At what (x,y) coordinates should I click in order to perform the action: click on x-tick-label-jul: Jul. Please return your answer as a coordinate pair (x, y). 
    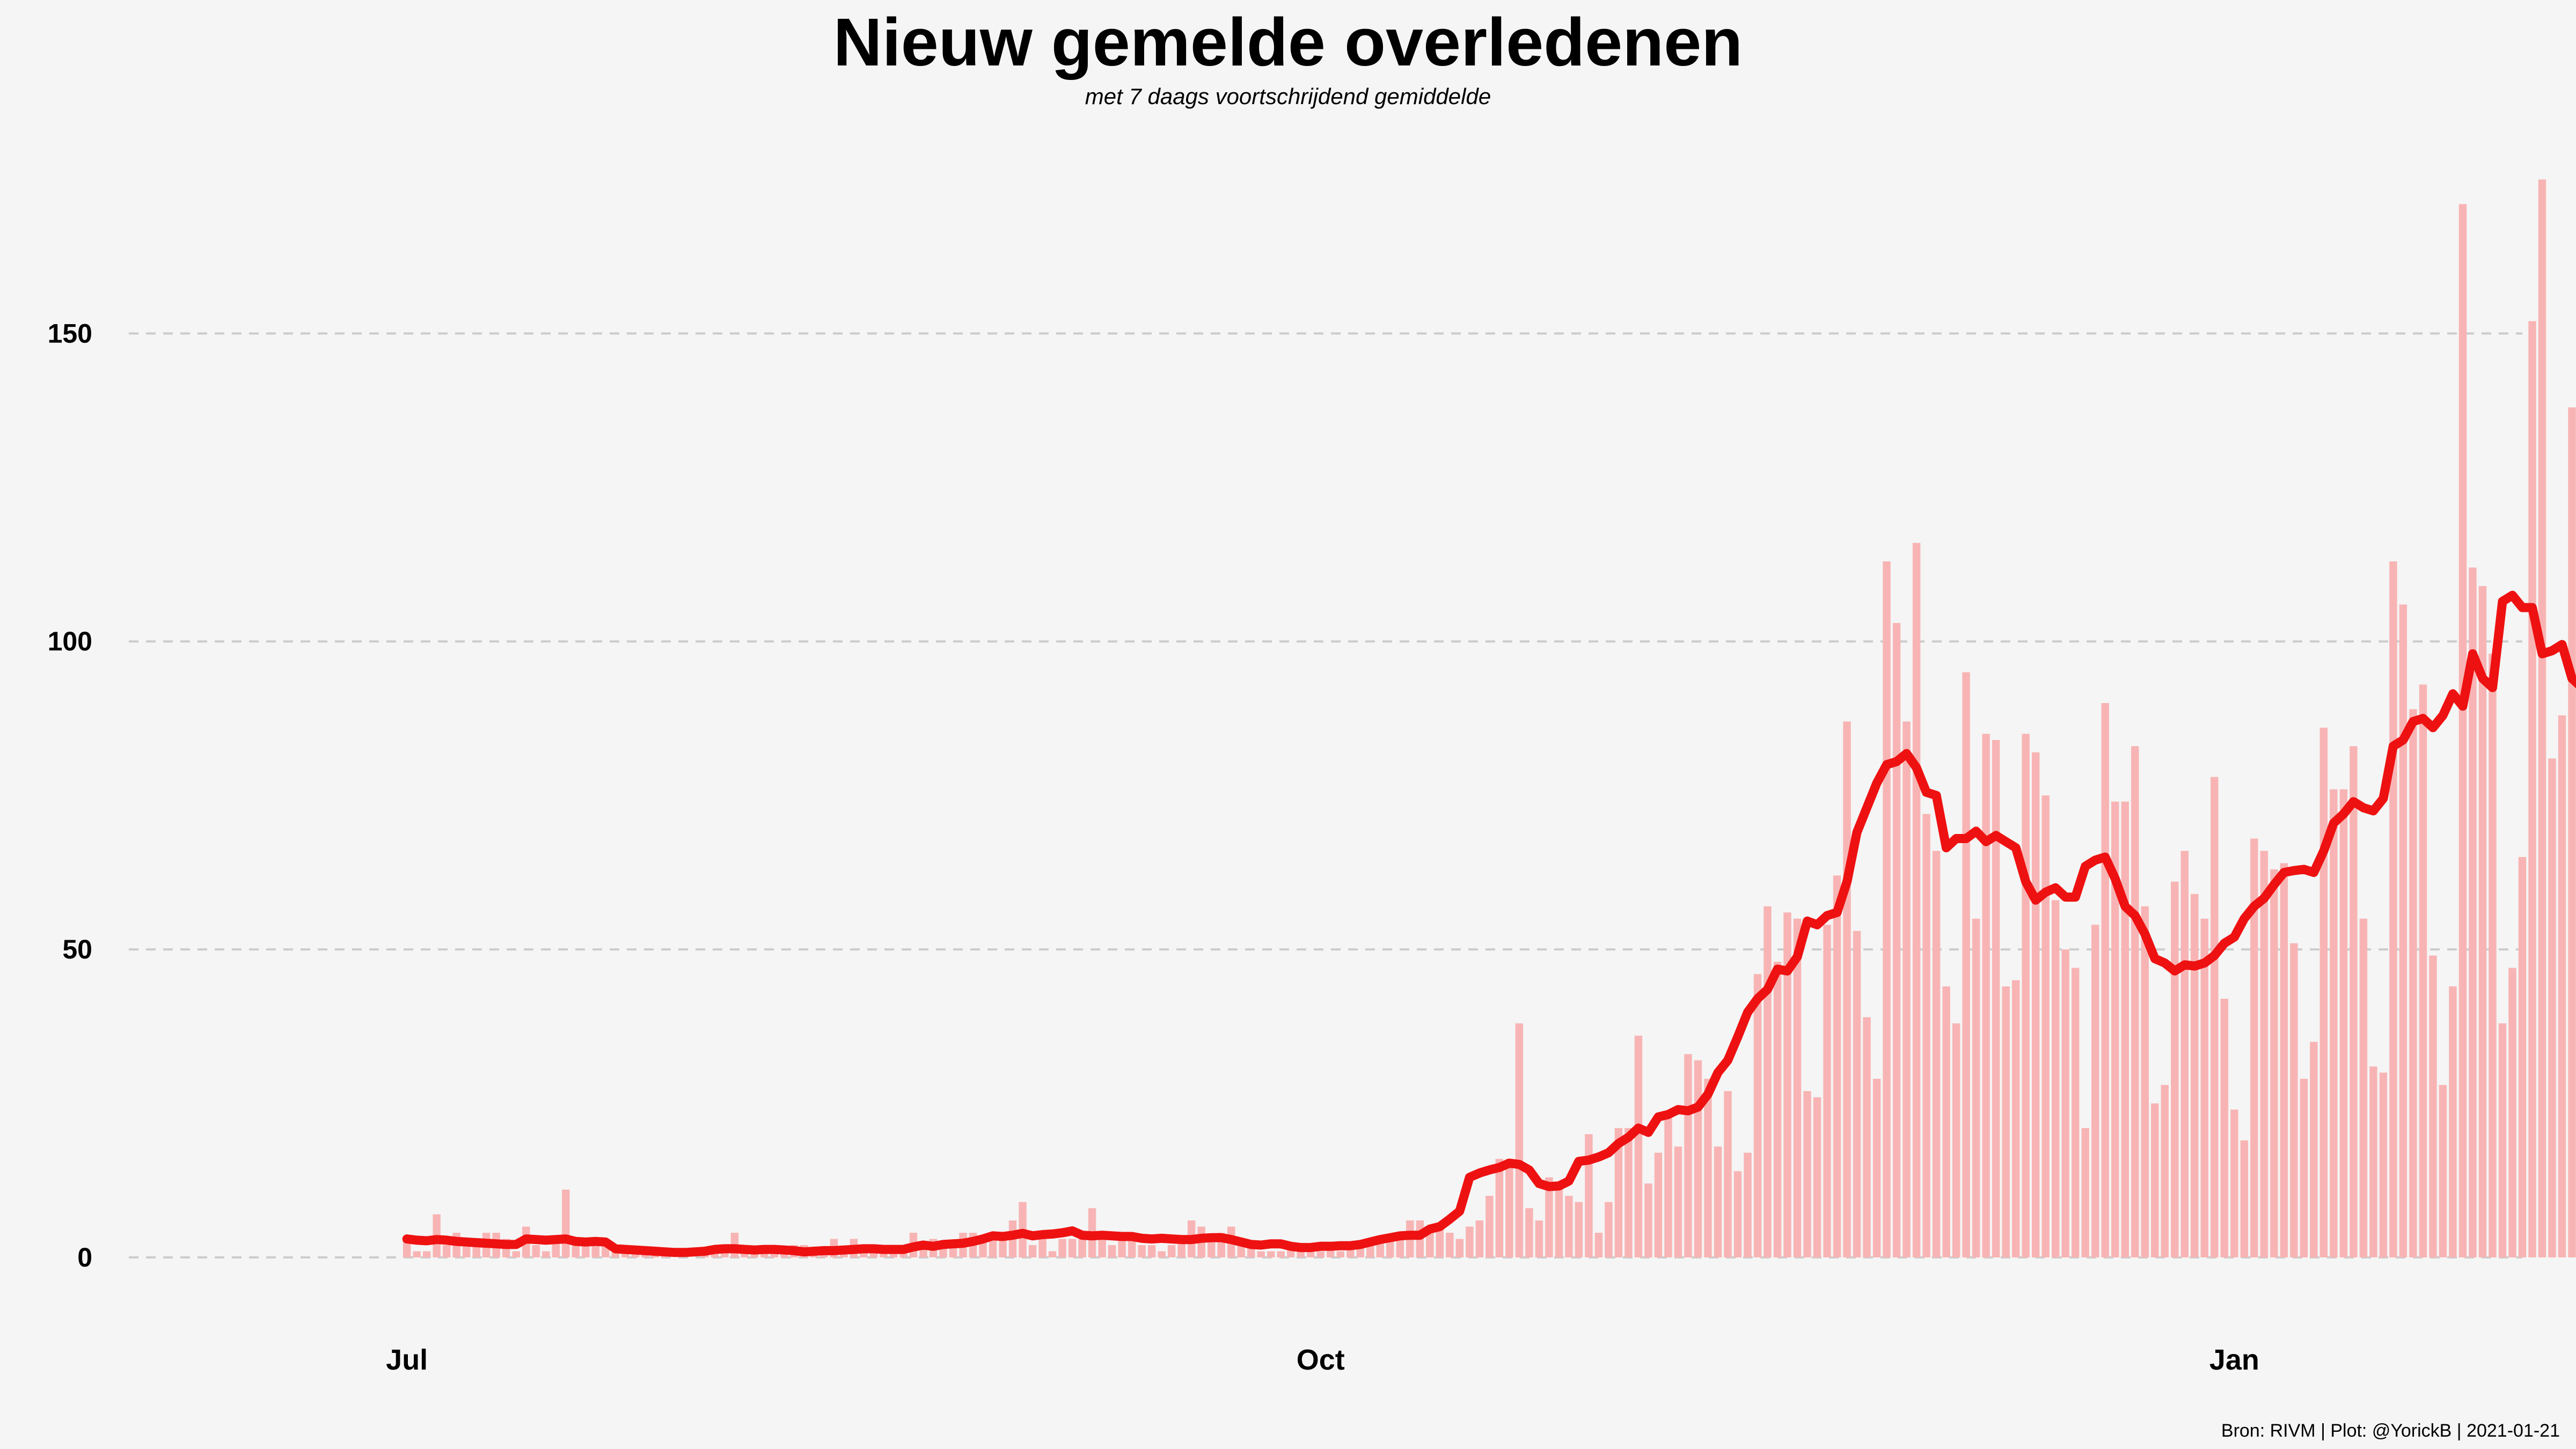
    Looking at the image, I should click on (407, 1360).